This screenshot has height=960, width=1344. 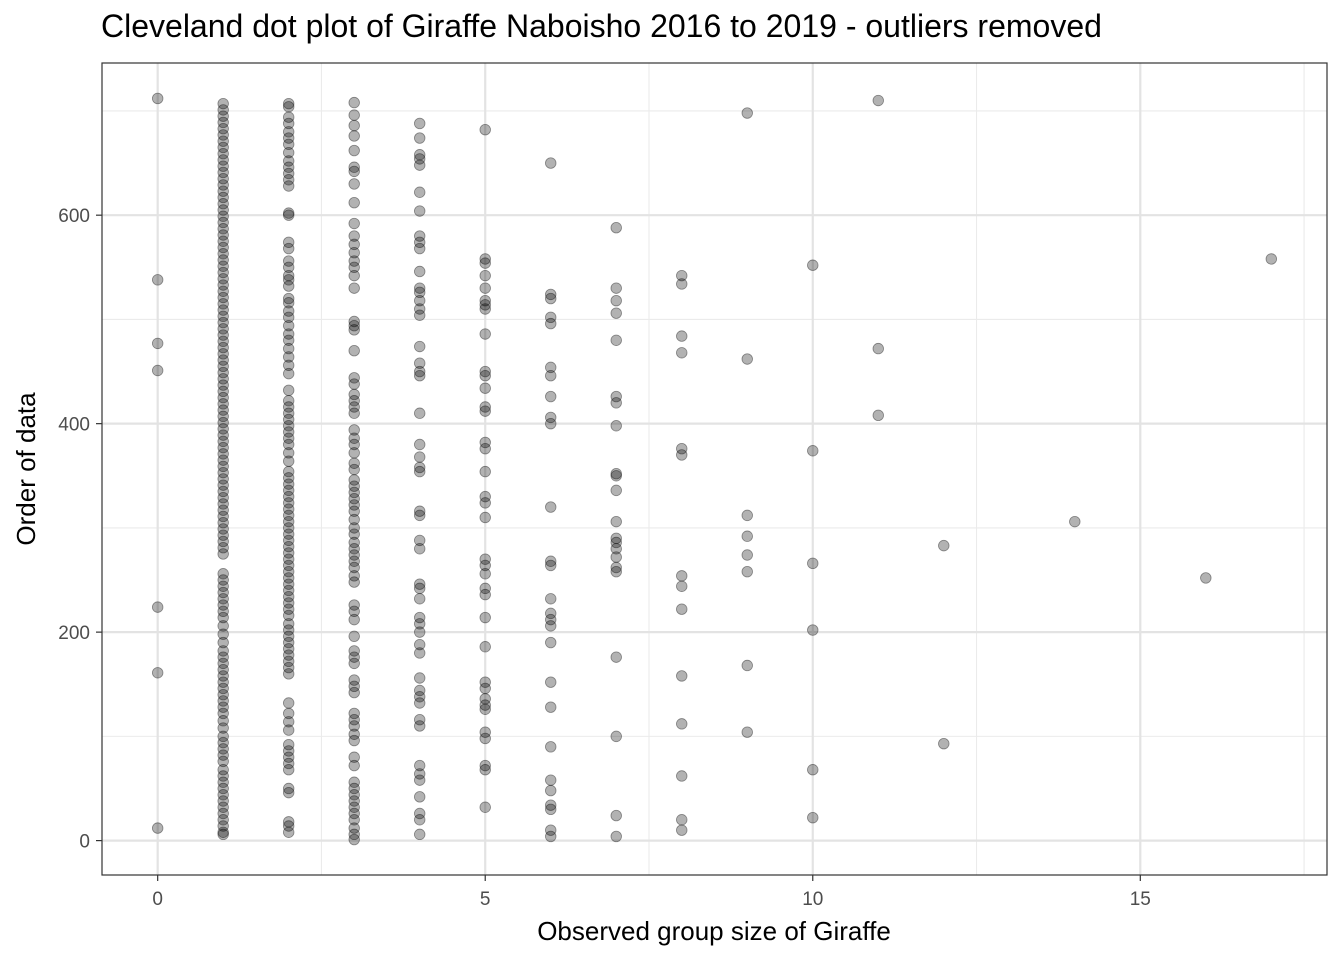 I want to click on y-tick-label: 0, so click(x=84, y=842).